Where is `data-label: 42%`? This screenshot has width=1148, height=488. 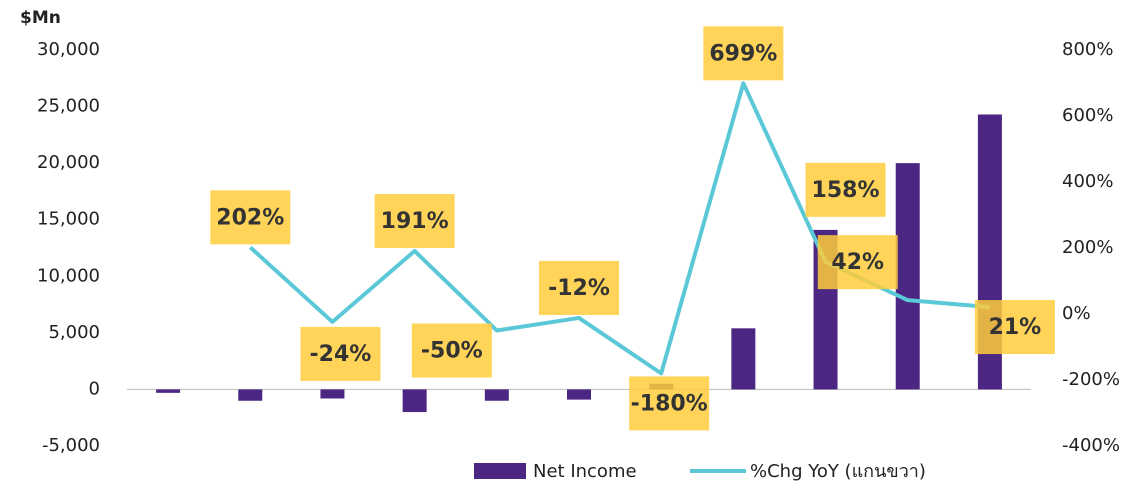 data-label: 42% is located at coordinates (857, 262).